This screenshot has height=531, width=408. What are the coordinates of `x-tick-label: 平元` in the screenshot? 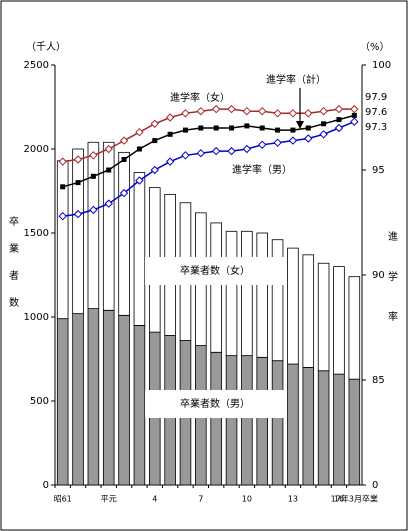 It's located at (109, 499).